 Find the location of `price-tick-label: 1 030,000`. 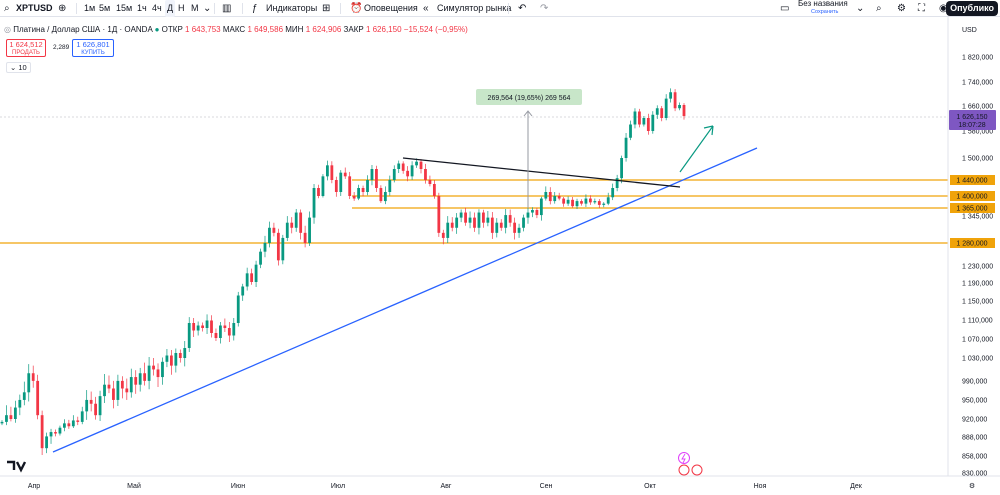

price-tick-label: 1 030,000 is located at coordinates (977, 359).